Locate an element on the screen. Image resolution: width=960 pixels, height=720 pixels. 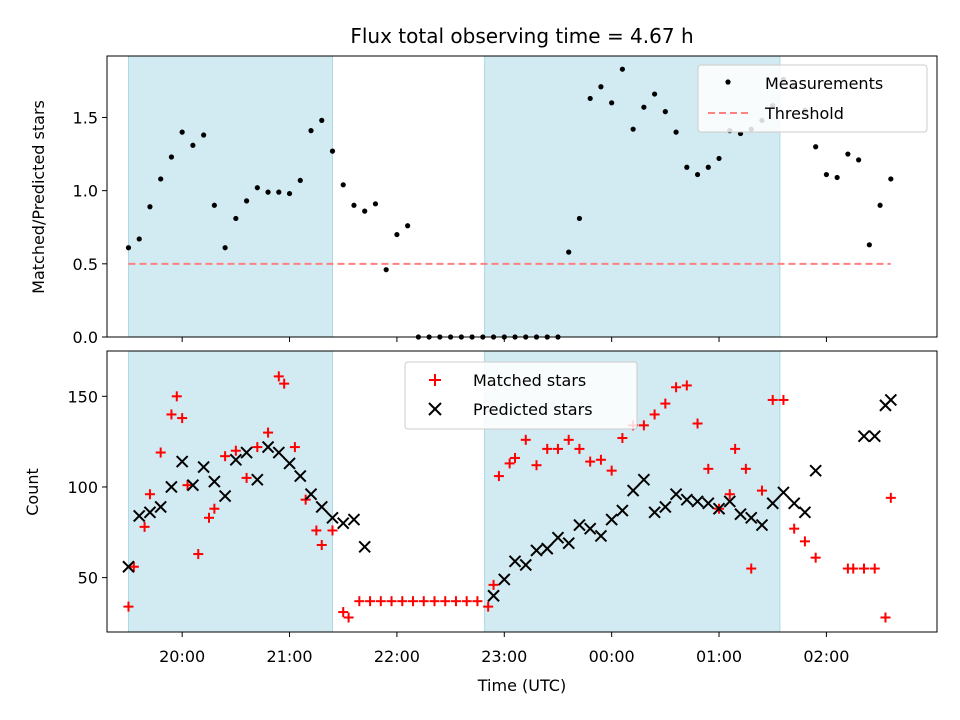
legend-predicted-label: Predicted stars is located at coordinates (533, 409).